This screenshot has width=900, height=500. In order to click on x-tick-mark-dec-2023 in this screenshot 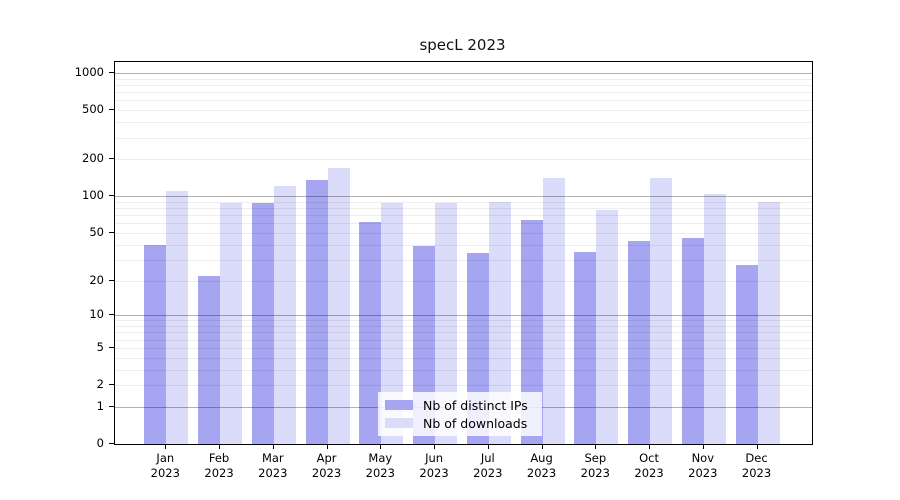, I will do `click(757, 446)`.